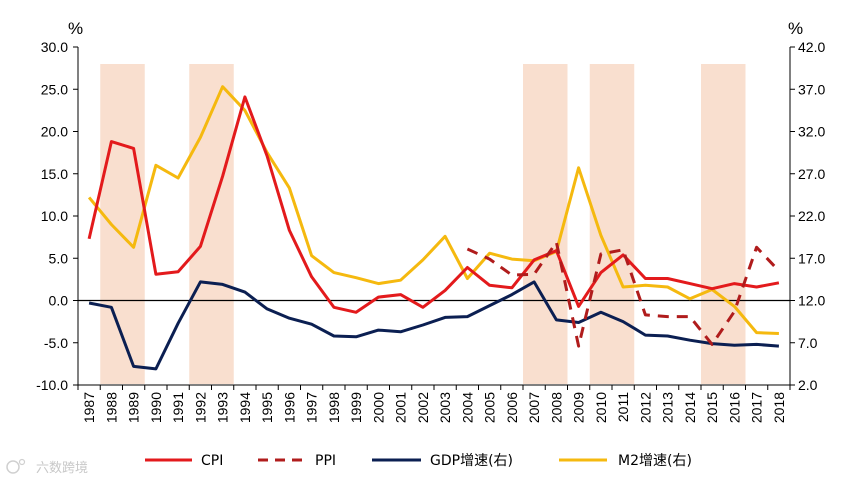 The height and width of the screenshot is (488, 850). What do you see at coordinates (52, 385) in the screenshot?
I see `left-tick-label: -10.0` at bounding box center [52, 385].